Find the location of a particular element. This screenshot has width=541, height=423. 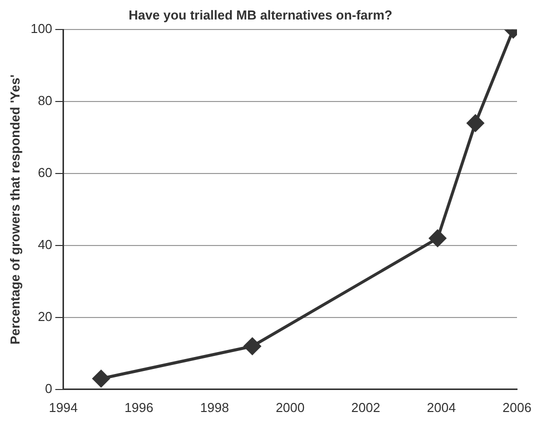

x-tick-label: 2002 is located at coordinates (365, 407).